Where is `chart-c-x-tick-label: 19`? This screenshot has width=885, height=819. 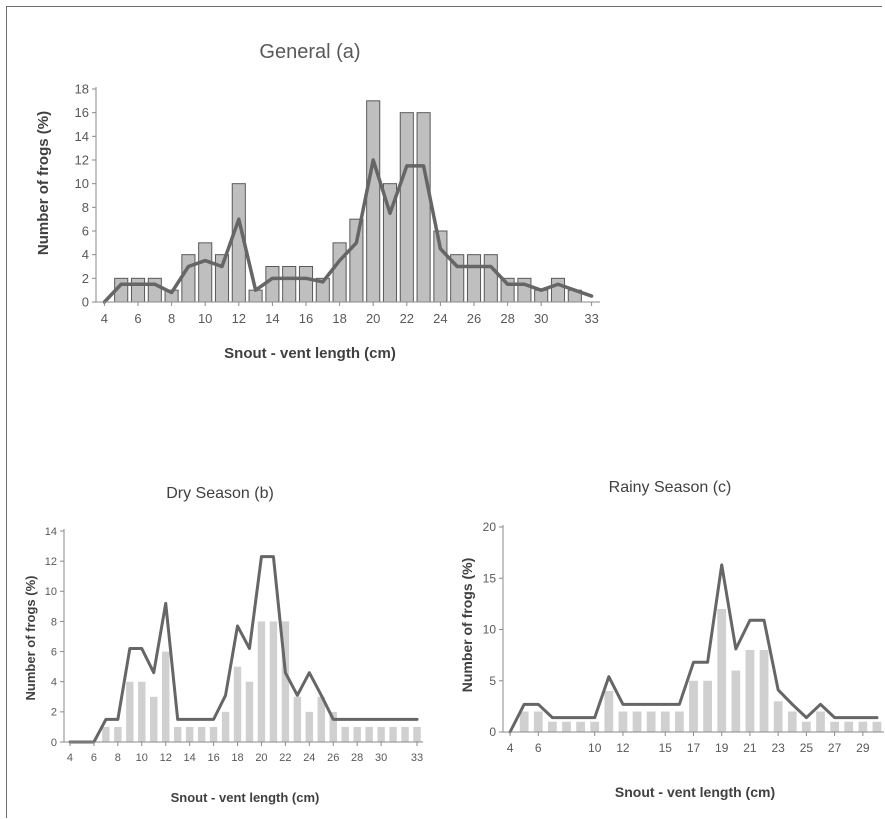 chart-c-x-tick-label: 19 is located at coordinates (722, 748).